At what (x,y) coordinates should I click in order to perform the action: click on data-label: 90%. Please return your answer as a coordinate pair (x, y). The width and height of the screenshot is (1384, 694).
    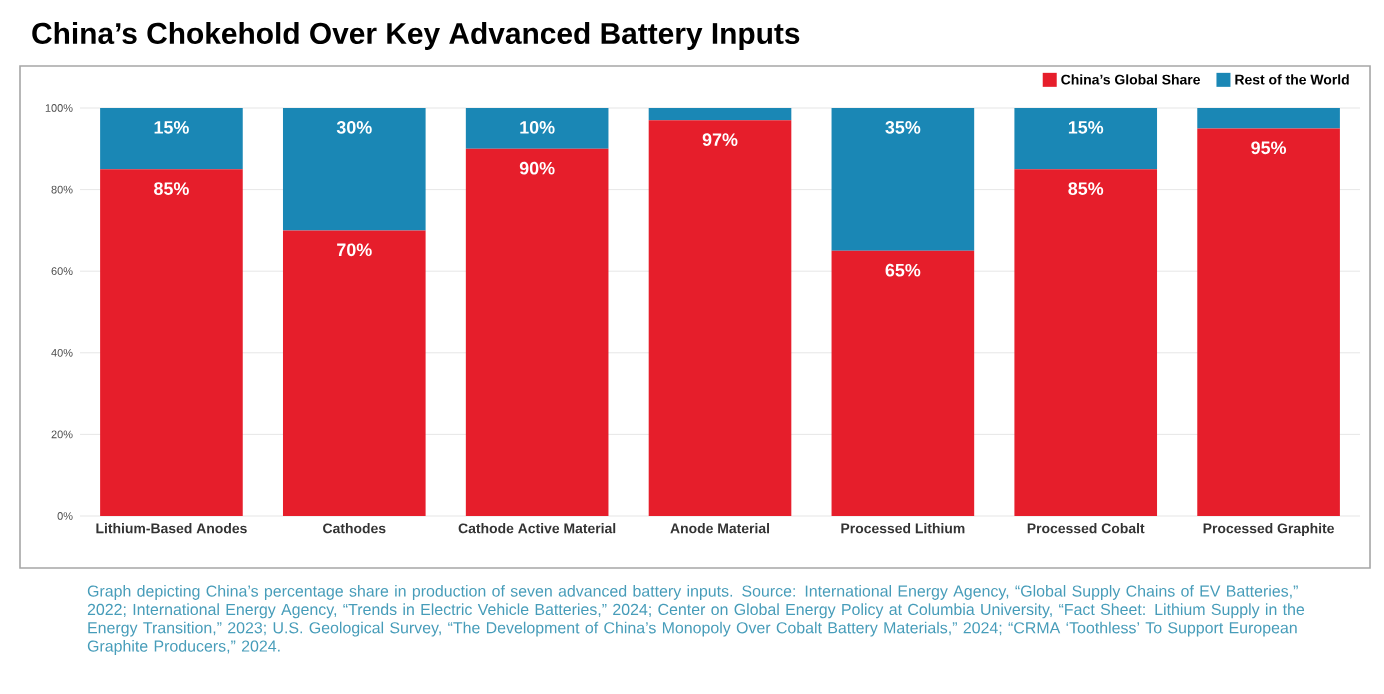
    Looking at the image, I should click on (537, 168).